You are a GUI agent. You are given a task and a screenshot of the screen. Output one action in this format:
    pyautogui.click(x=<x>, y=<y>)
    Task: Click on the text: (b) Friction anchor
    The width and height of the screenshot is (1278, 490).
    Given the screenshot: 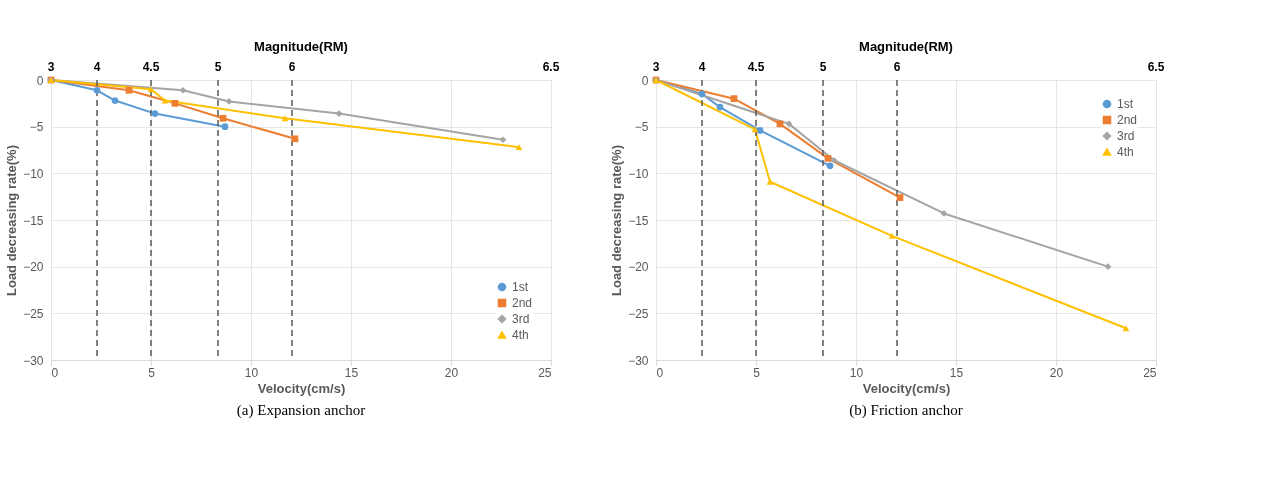 What is the action you would take?
    pyautogui.click(x=906, y=410)
    